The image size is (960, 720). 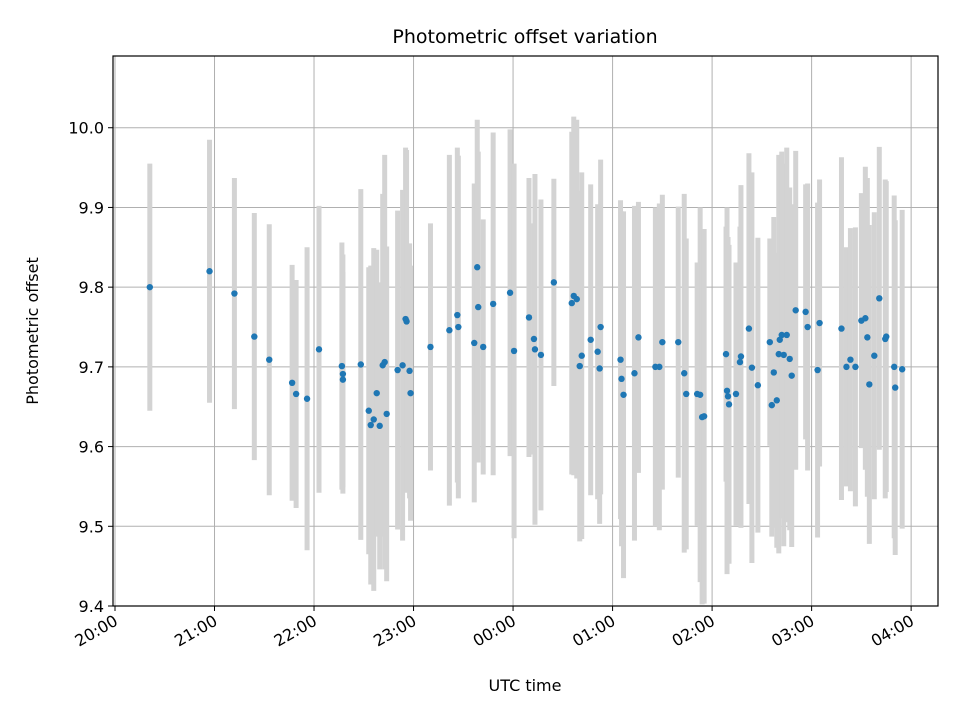 I want to click on y-tick-label: 9.7, so click(x=91, y=367).